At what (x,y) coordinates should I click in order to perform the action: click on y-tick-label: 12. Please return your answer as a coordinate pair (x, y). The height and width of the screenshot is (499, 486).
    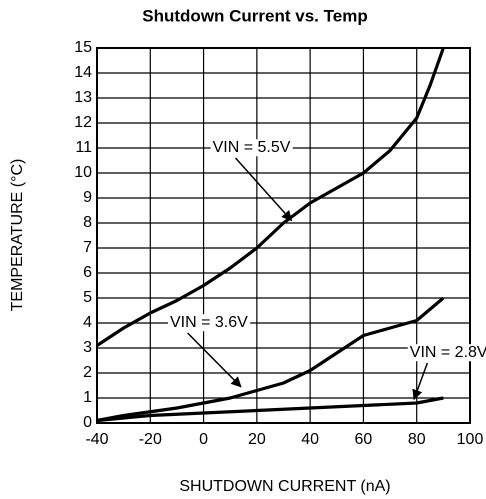
    Looking at the image, I should click on (83, 122).